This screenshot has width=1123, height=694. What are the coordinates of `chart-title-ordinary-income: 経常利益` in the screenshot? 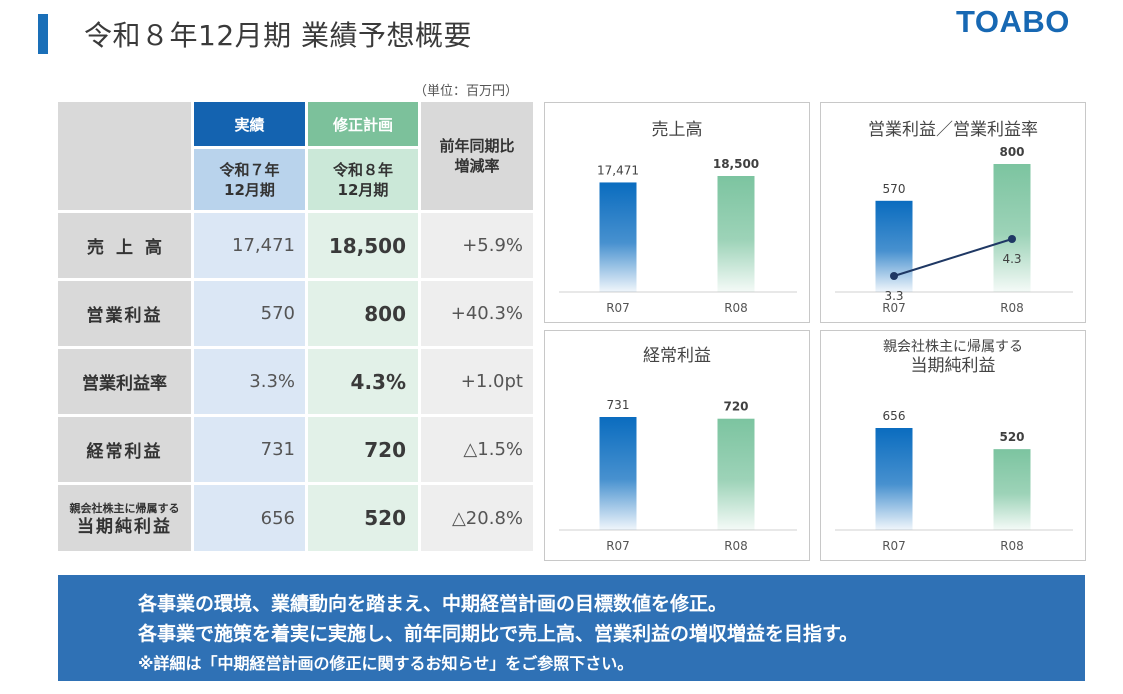 It's located at (677, 356).